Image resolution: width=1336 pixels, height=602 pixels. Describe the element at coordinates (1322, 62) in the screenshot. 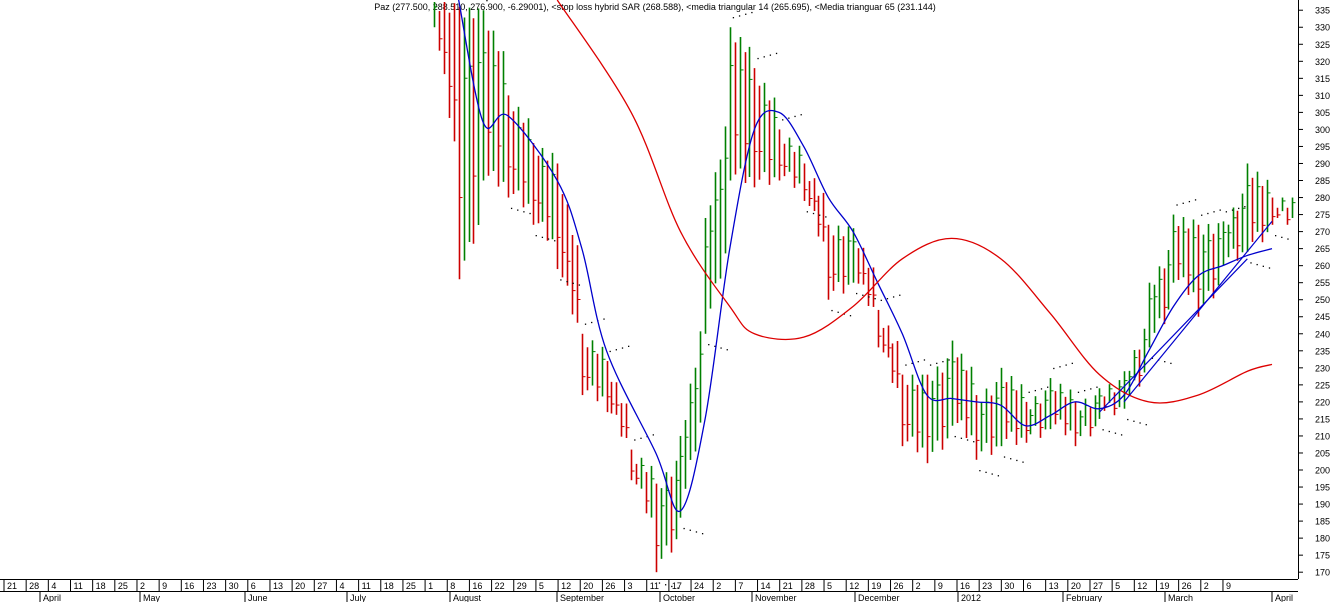

I see `y-tick-label: 320` at that location.